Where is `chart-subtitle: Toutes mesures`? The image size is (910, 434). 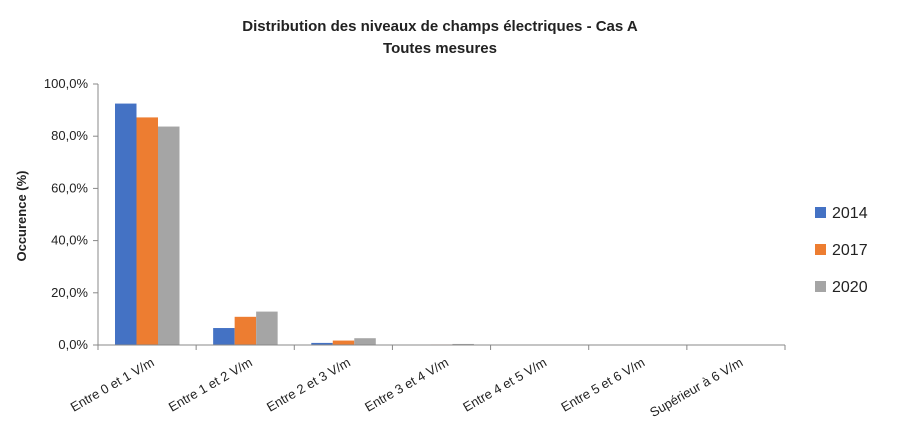 chart-subtitle: Toutes mesures is located at coordinates (440, 48).